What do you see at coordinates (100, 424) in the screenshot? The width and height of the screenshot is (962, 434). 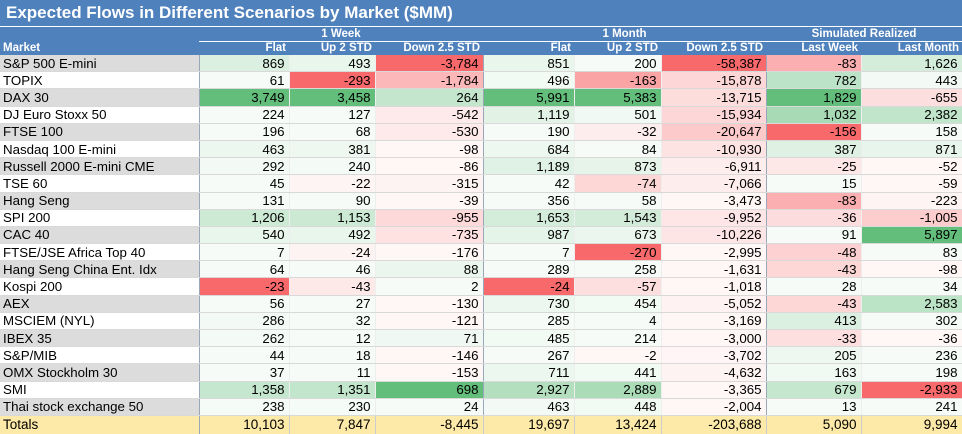 I see `totals-label: Totals` at bounding box center [100, 424].